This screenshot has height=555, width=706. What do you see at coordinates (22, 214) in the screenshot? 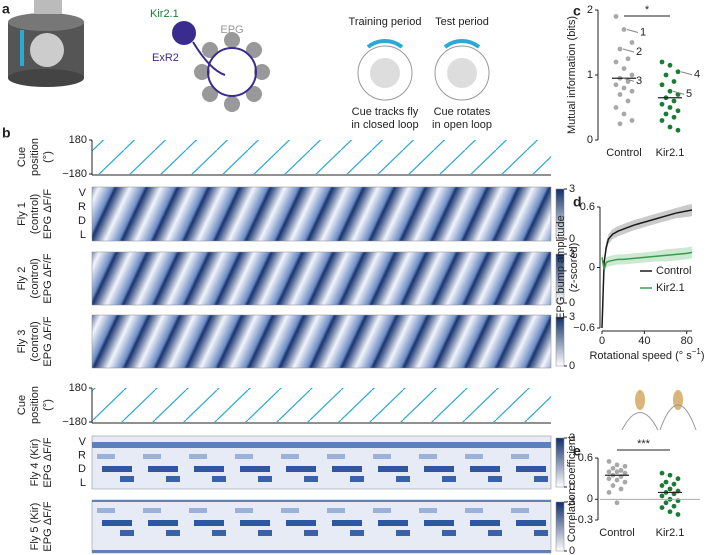
I see `row-label: Fly 1` at bounding box center [22, 214].